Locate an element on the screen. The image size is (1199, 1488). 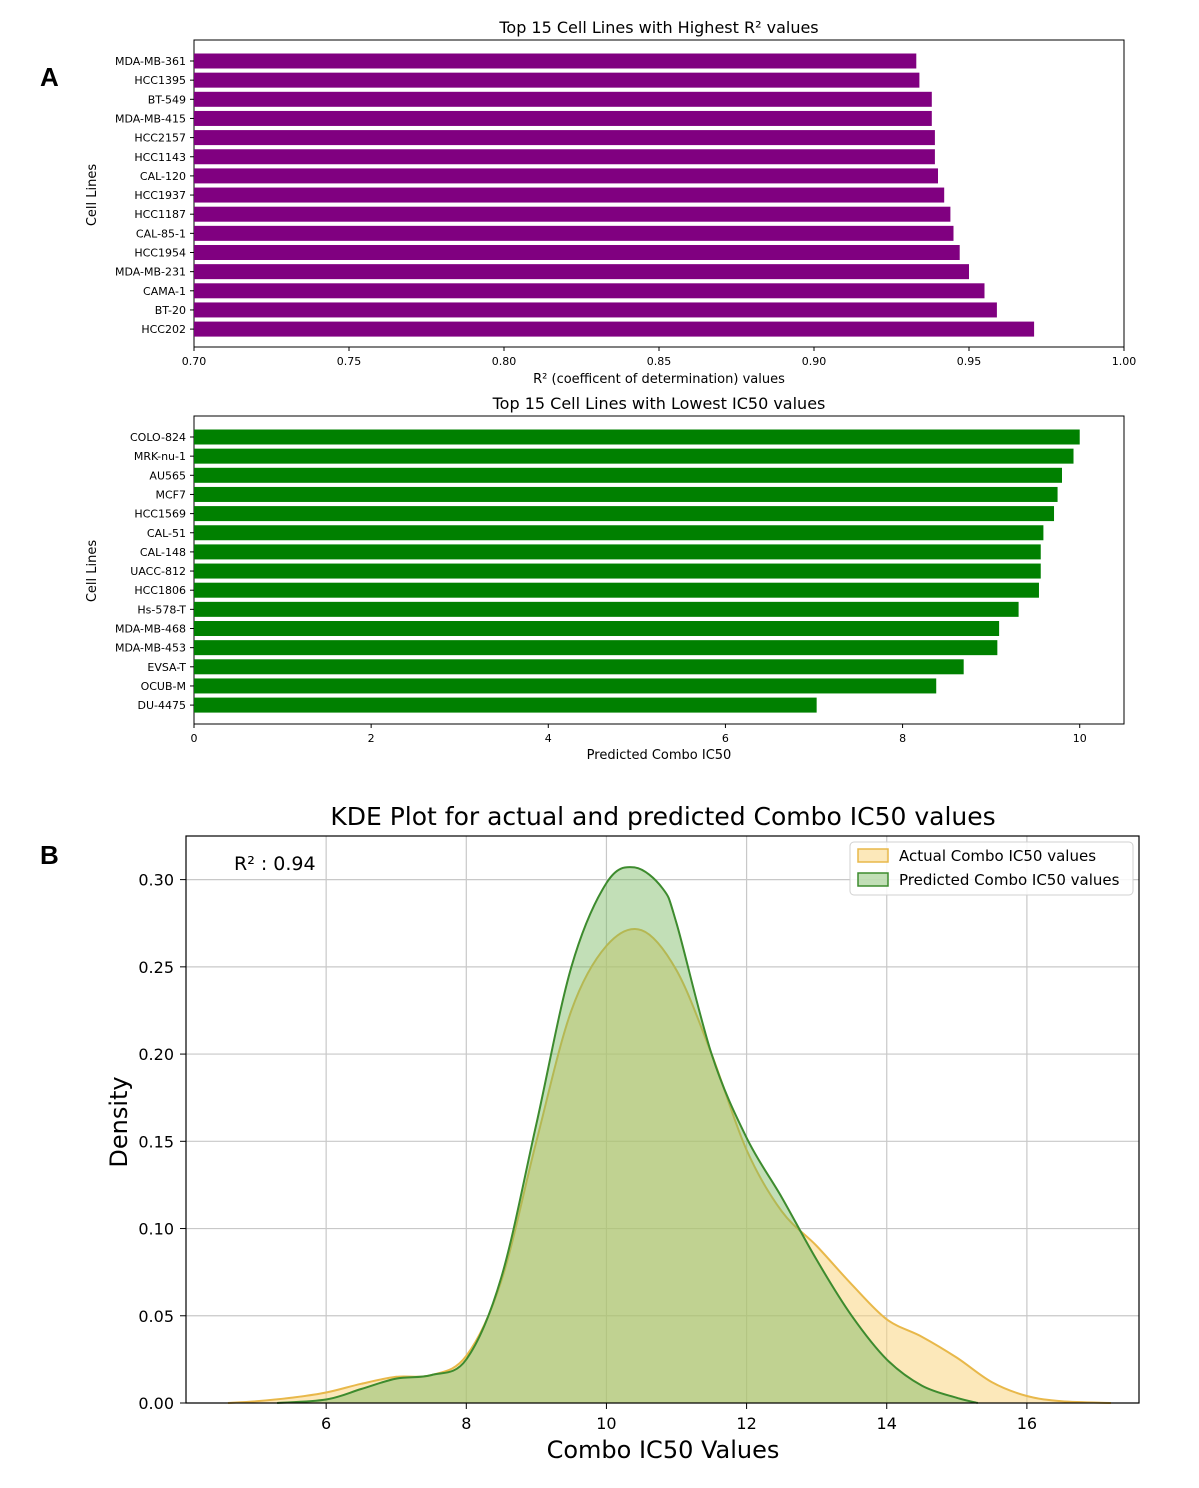
c1-category-label: BT-20 is located at coordinates (170, 310).